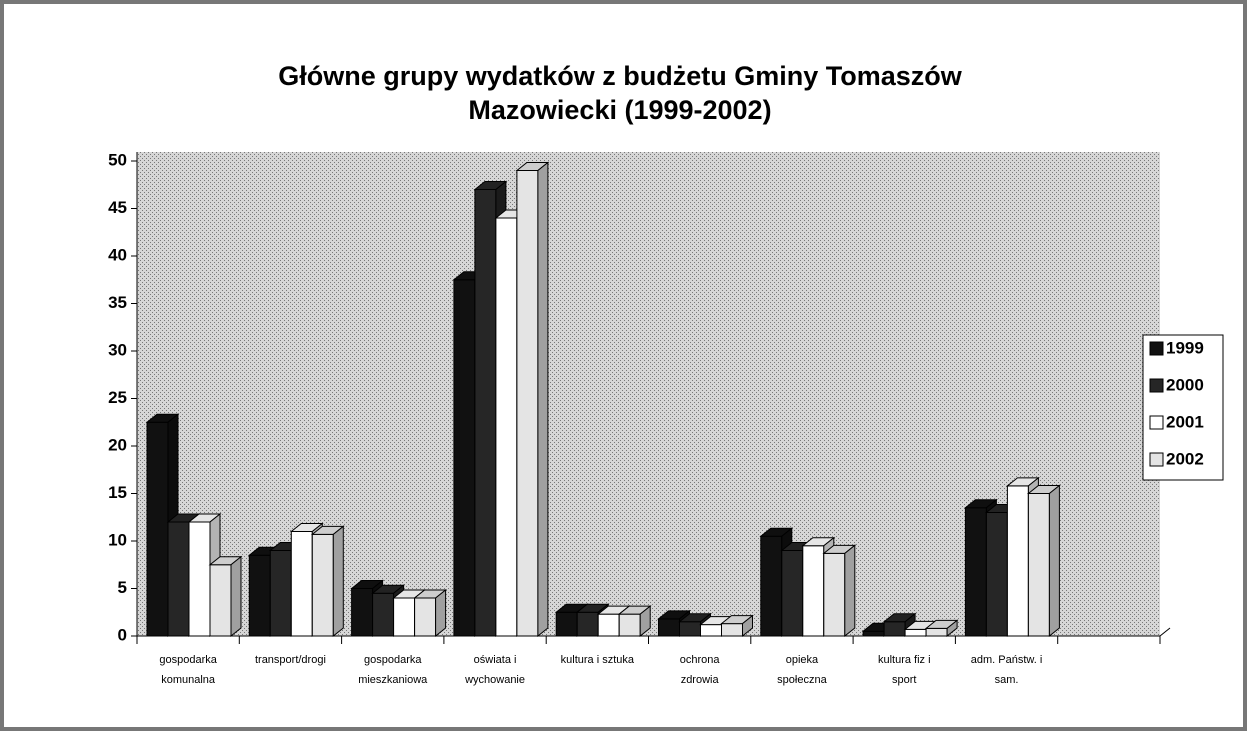 This screenshot has height=731, width=1247. What do you see at coordinates (117, 207) in the screenshot?
I see `y-tick-label: 45` at bounding box center [117, 207].